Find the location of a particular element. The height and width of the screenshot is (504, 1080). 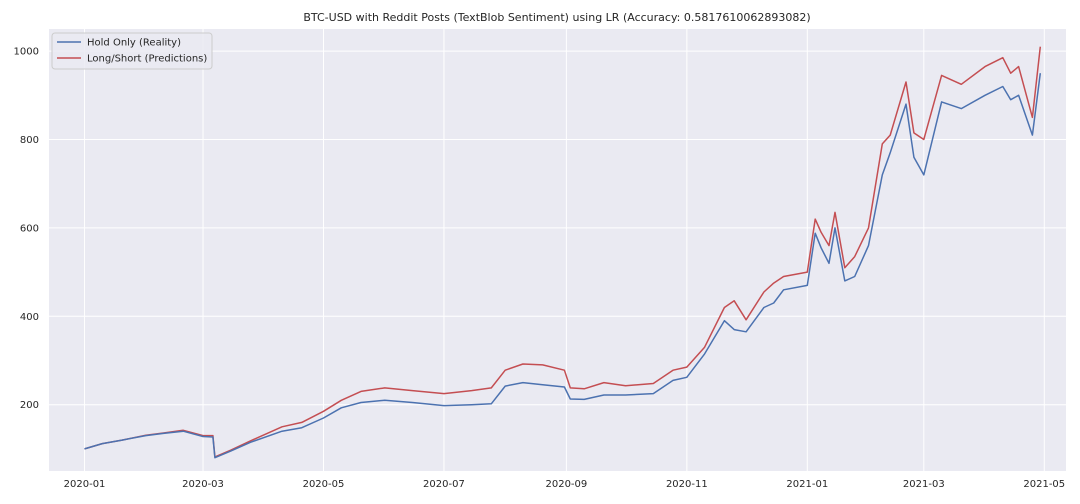

legend-label-hold-only: Hold Only (Reality) is located at coordinates (134, 43).